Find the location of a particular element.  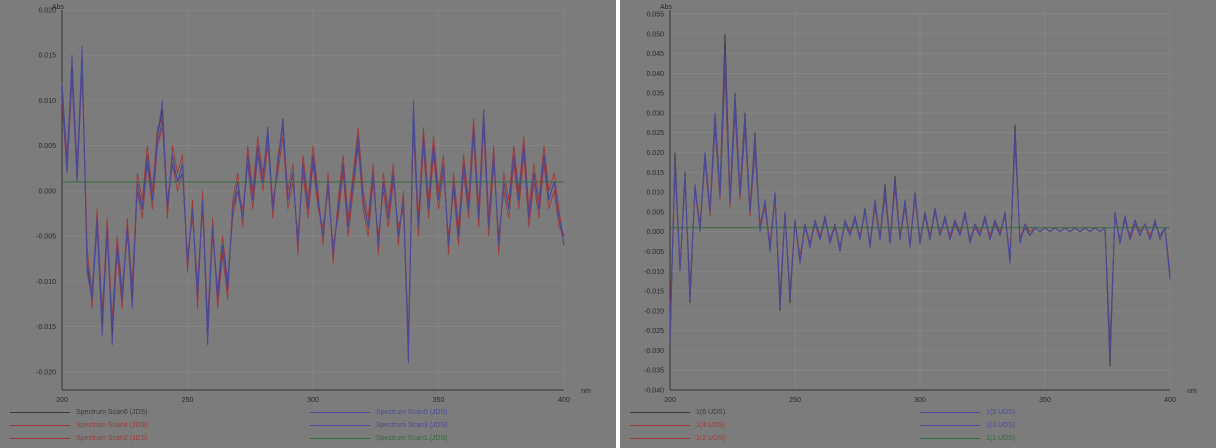

left-xtick-label: 300 is located at coordinates (313, 400).